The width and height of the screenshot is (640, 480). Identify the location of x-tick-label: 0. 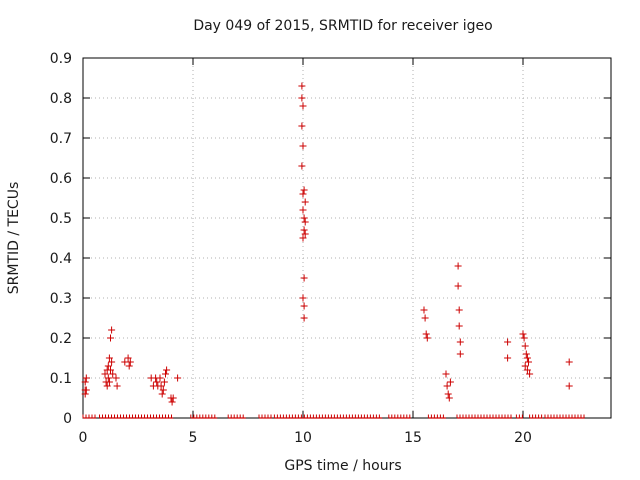
(83, 438).